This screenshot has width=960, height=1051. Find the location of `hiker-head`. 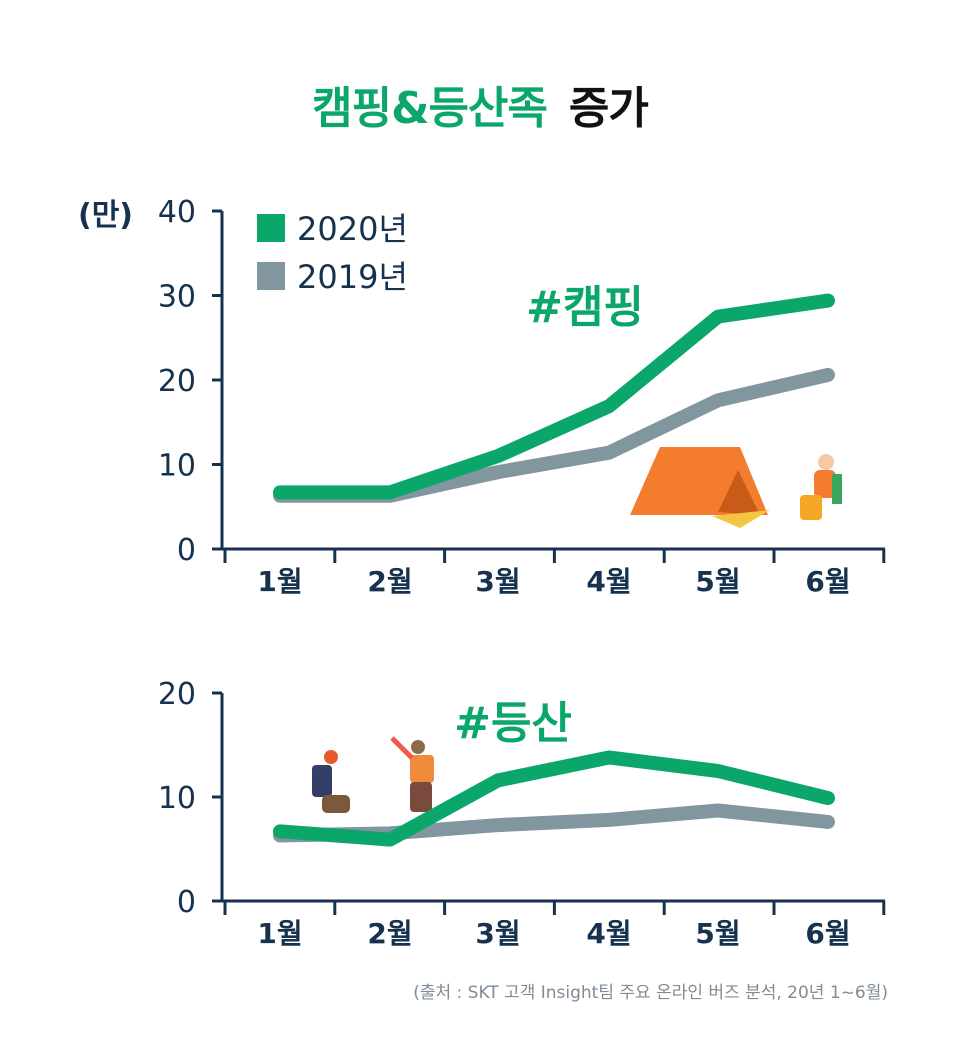

hiker-head is located at coordinates (331, 757).